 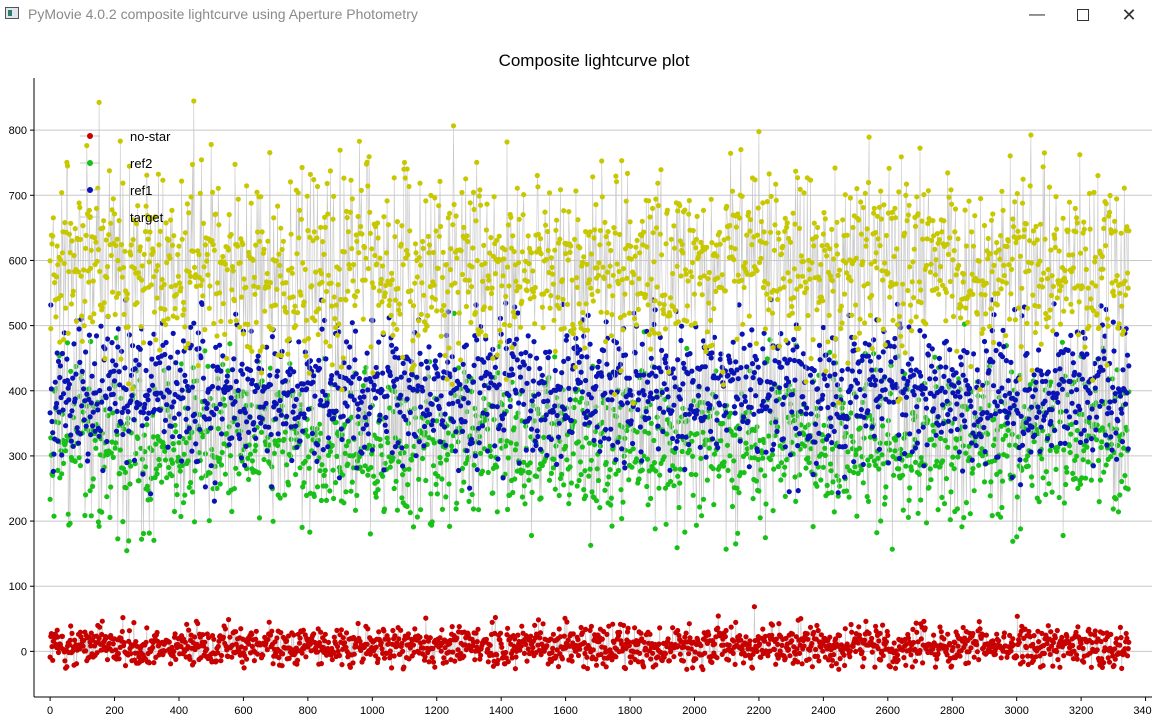 What do you see at coordinates (1037, 14) in the screenshot?
I see `minimize-icon: —` at bounding box center [1037, 14].